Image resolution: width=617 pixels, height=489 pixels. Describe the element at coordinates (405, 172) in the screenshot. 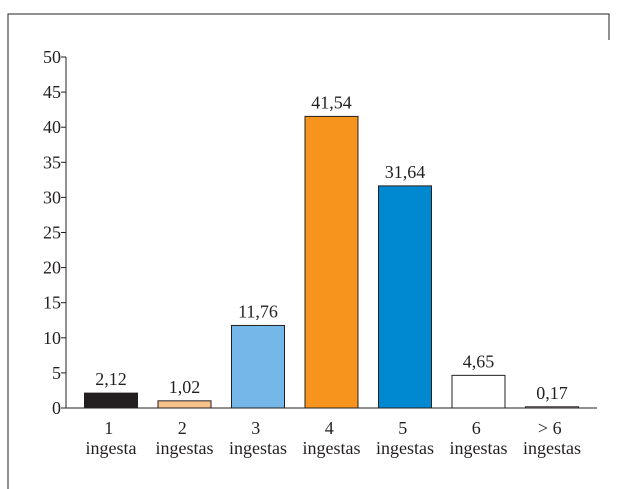

I see `value-label: 31,64` at that location.